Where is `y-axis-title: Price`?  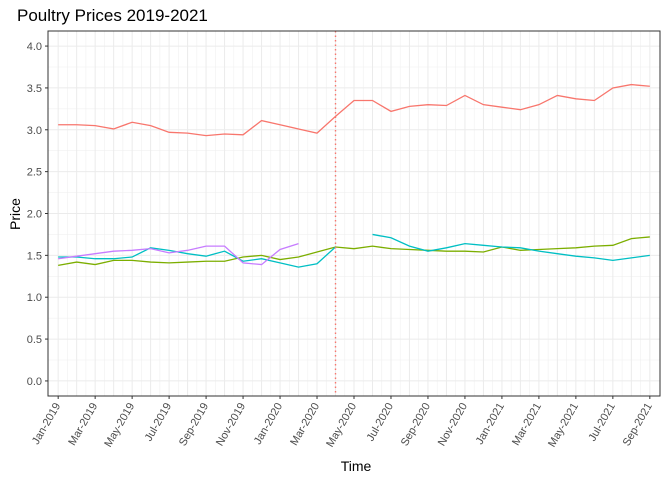 y-axis-title: Price is located at coordinates (15, 214).